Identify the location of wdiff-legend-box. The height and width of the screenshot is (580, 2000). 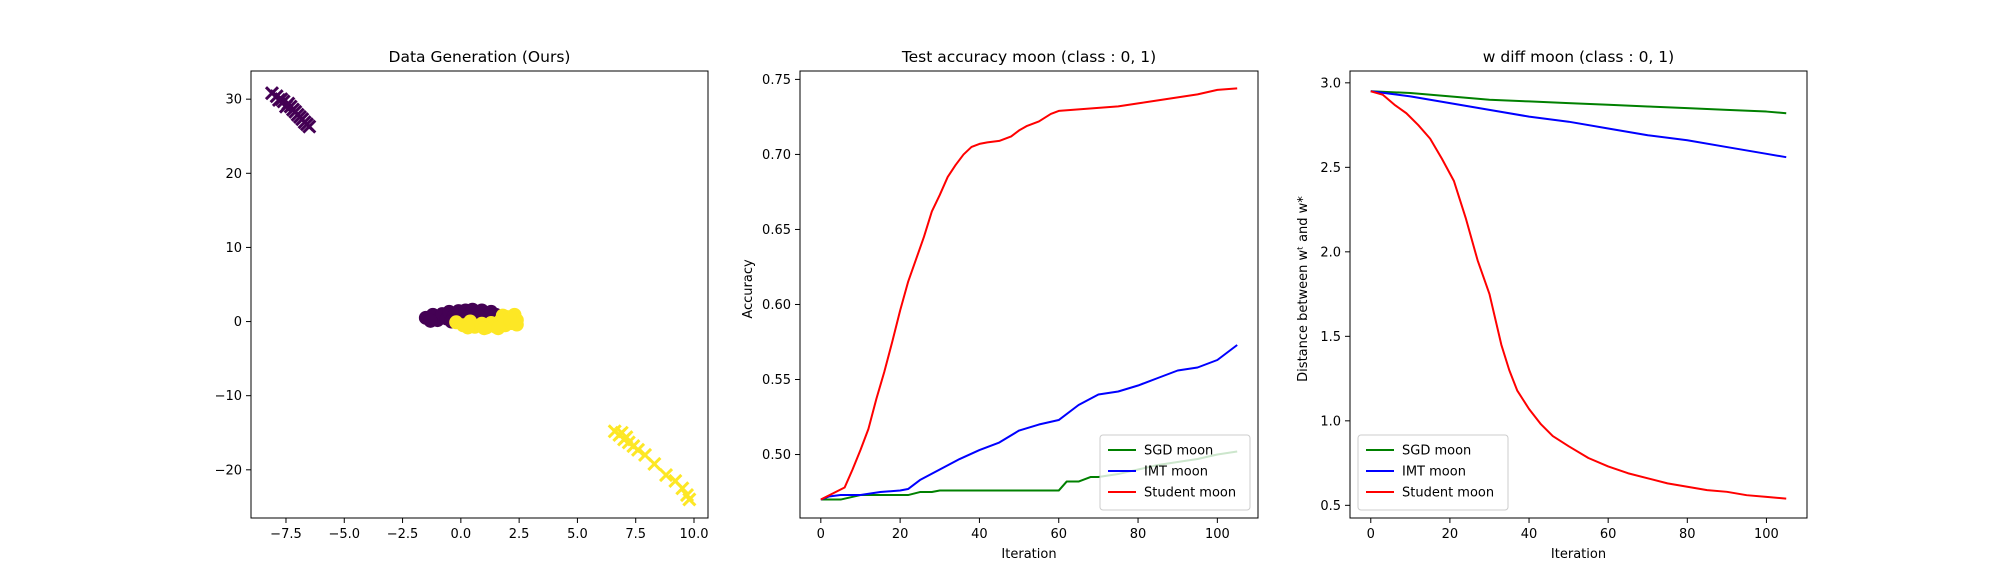
(1433, 472).